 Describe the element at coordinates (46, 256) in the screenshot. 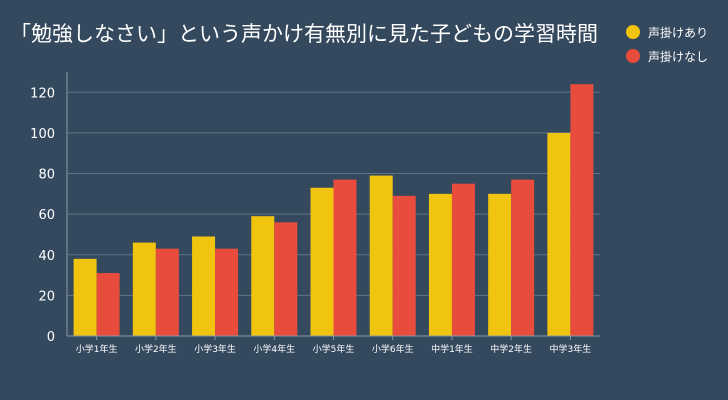

I see `y-tick-label: 40` at that location.